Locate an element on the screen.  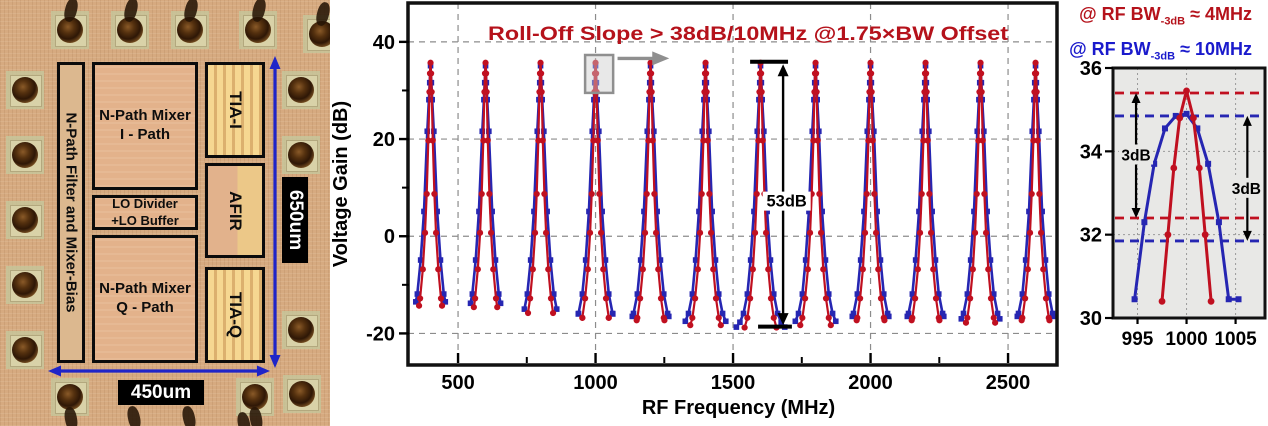
svg-text: 995 is located at coordinates (1138, 339).